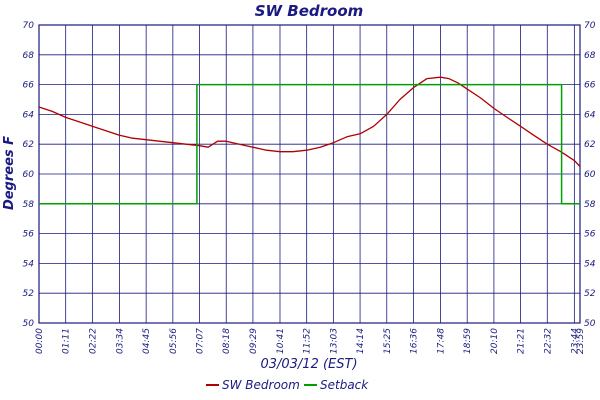  I want to click on x-tick-label: 10:41, so click(281, 341).